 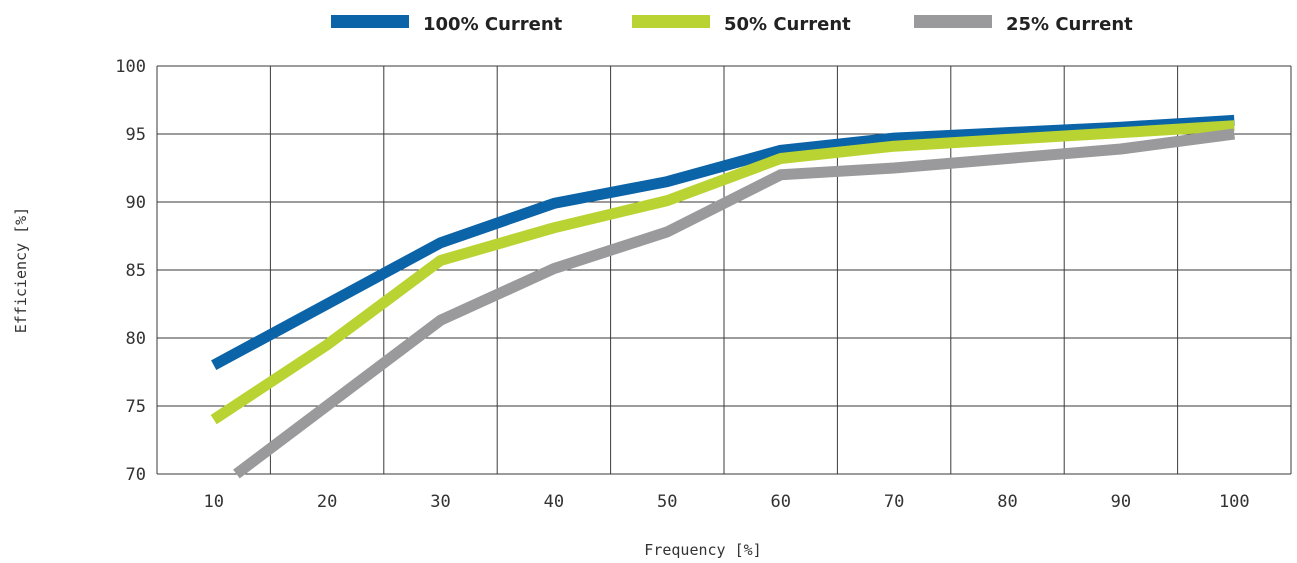 What do you see at coordinates (667, 502) in the screenshot?
I see `x-tick-label: 50` at bounding box center [667, 502].